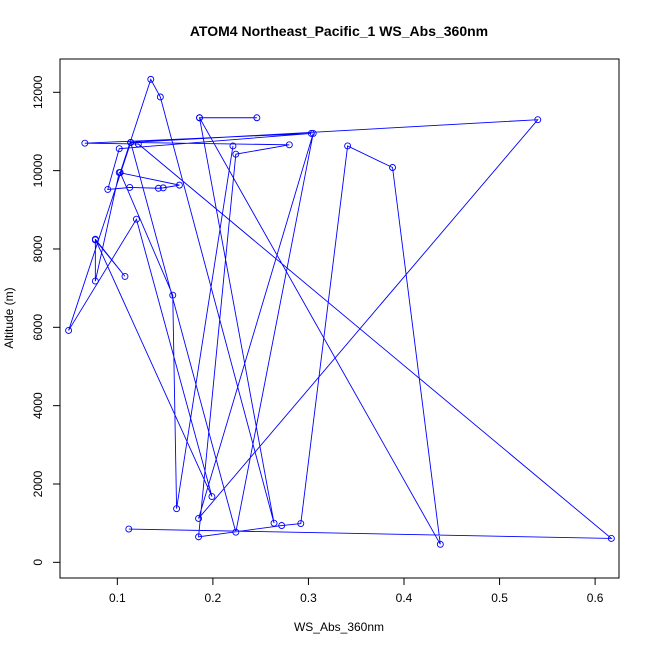 The height and width of the screenshot is (650, 650). Describe the element at coordinates (117, 598) in the screenshot. I see `x-tick-label: 0.1` at that location.